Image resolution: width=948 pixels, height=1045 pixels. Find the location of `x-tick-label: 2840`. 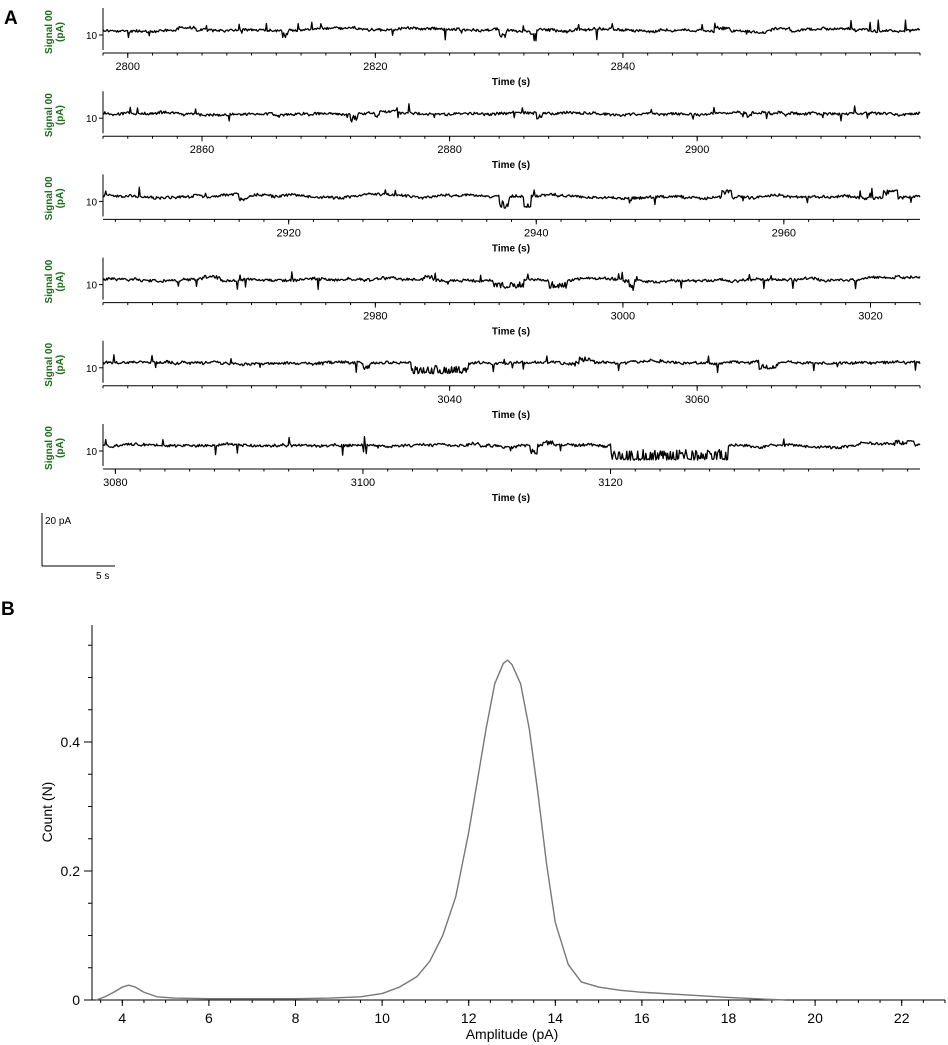

x-tick-label: 2840 is located at coordinates (623, 67).